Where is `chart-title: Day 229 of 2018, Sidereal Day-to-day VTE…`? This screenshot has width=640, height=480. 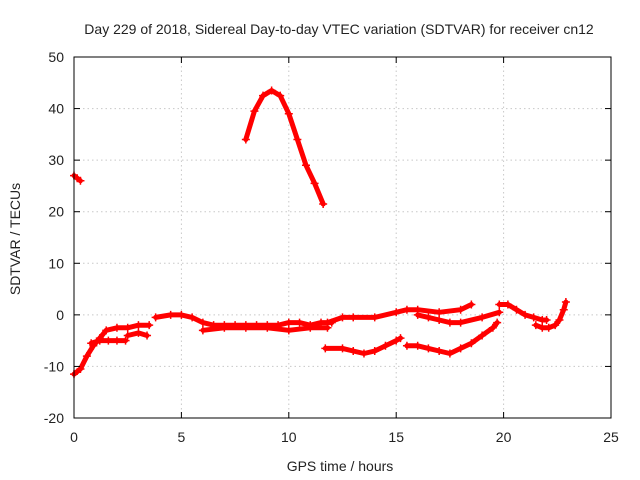
chart-title: Day 229 of 2018, Sidereal Day-to-day VTE… is located at coordinates (339, 29).